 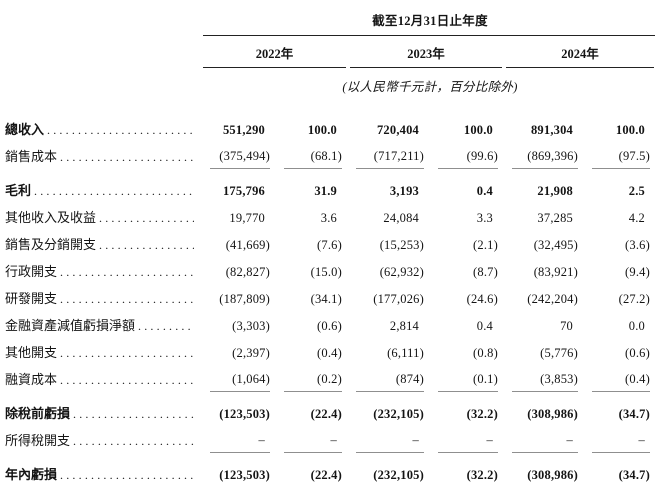 I want to click on value-cell: (0.4), so click(x=329, y=353).